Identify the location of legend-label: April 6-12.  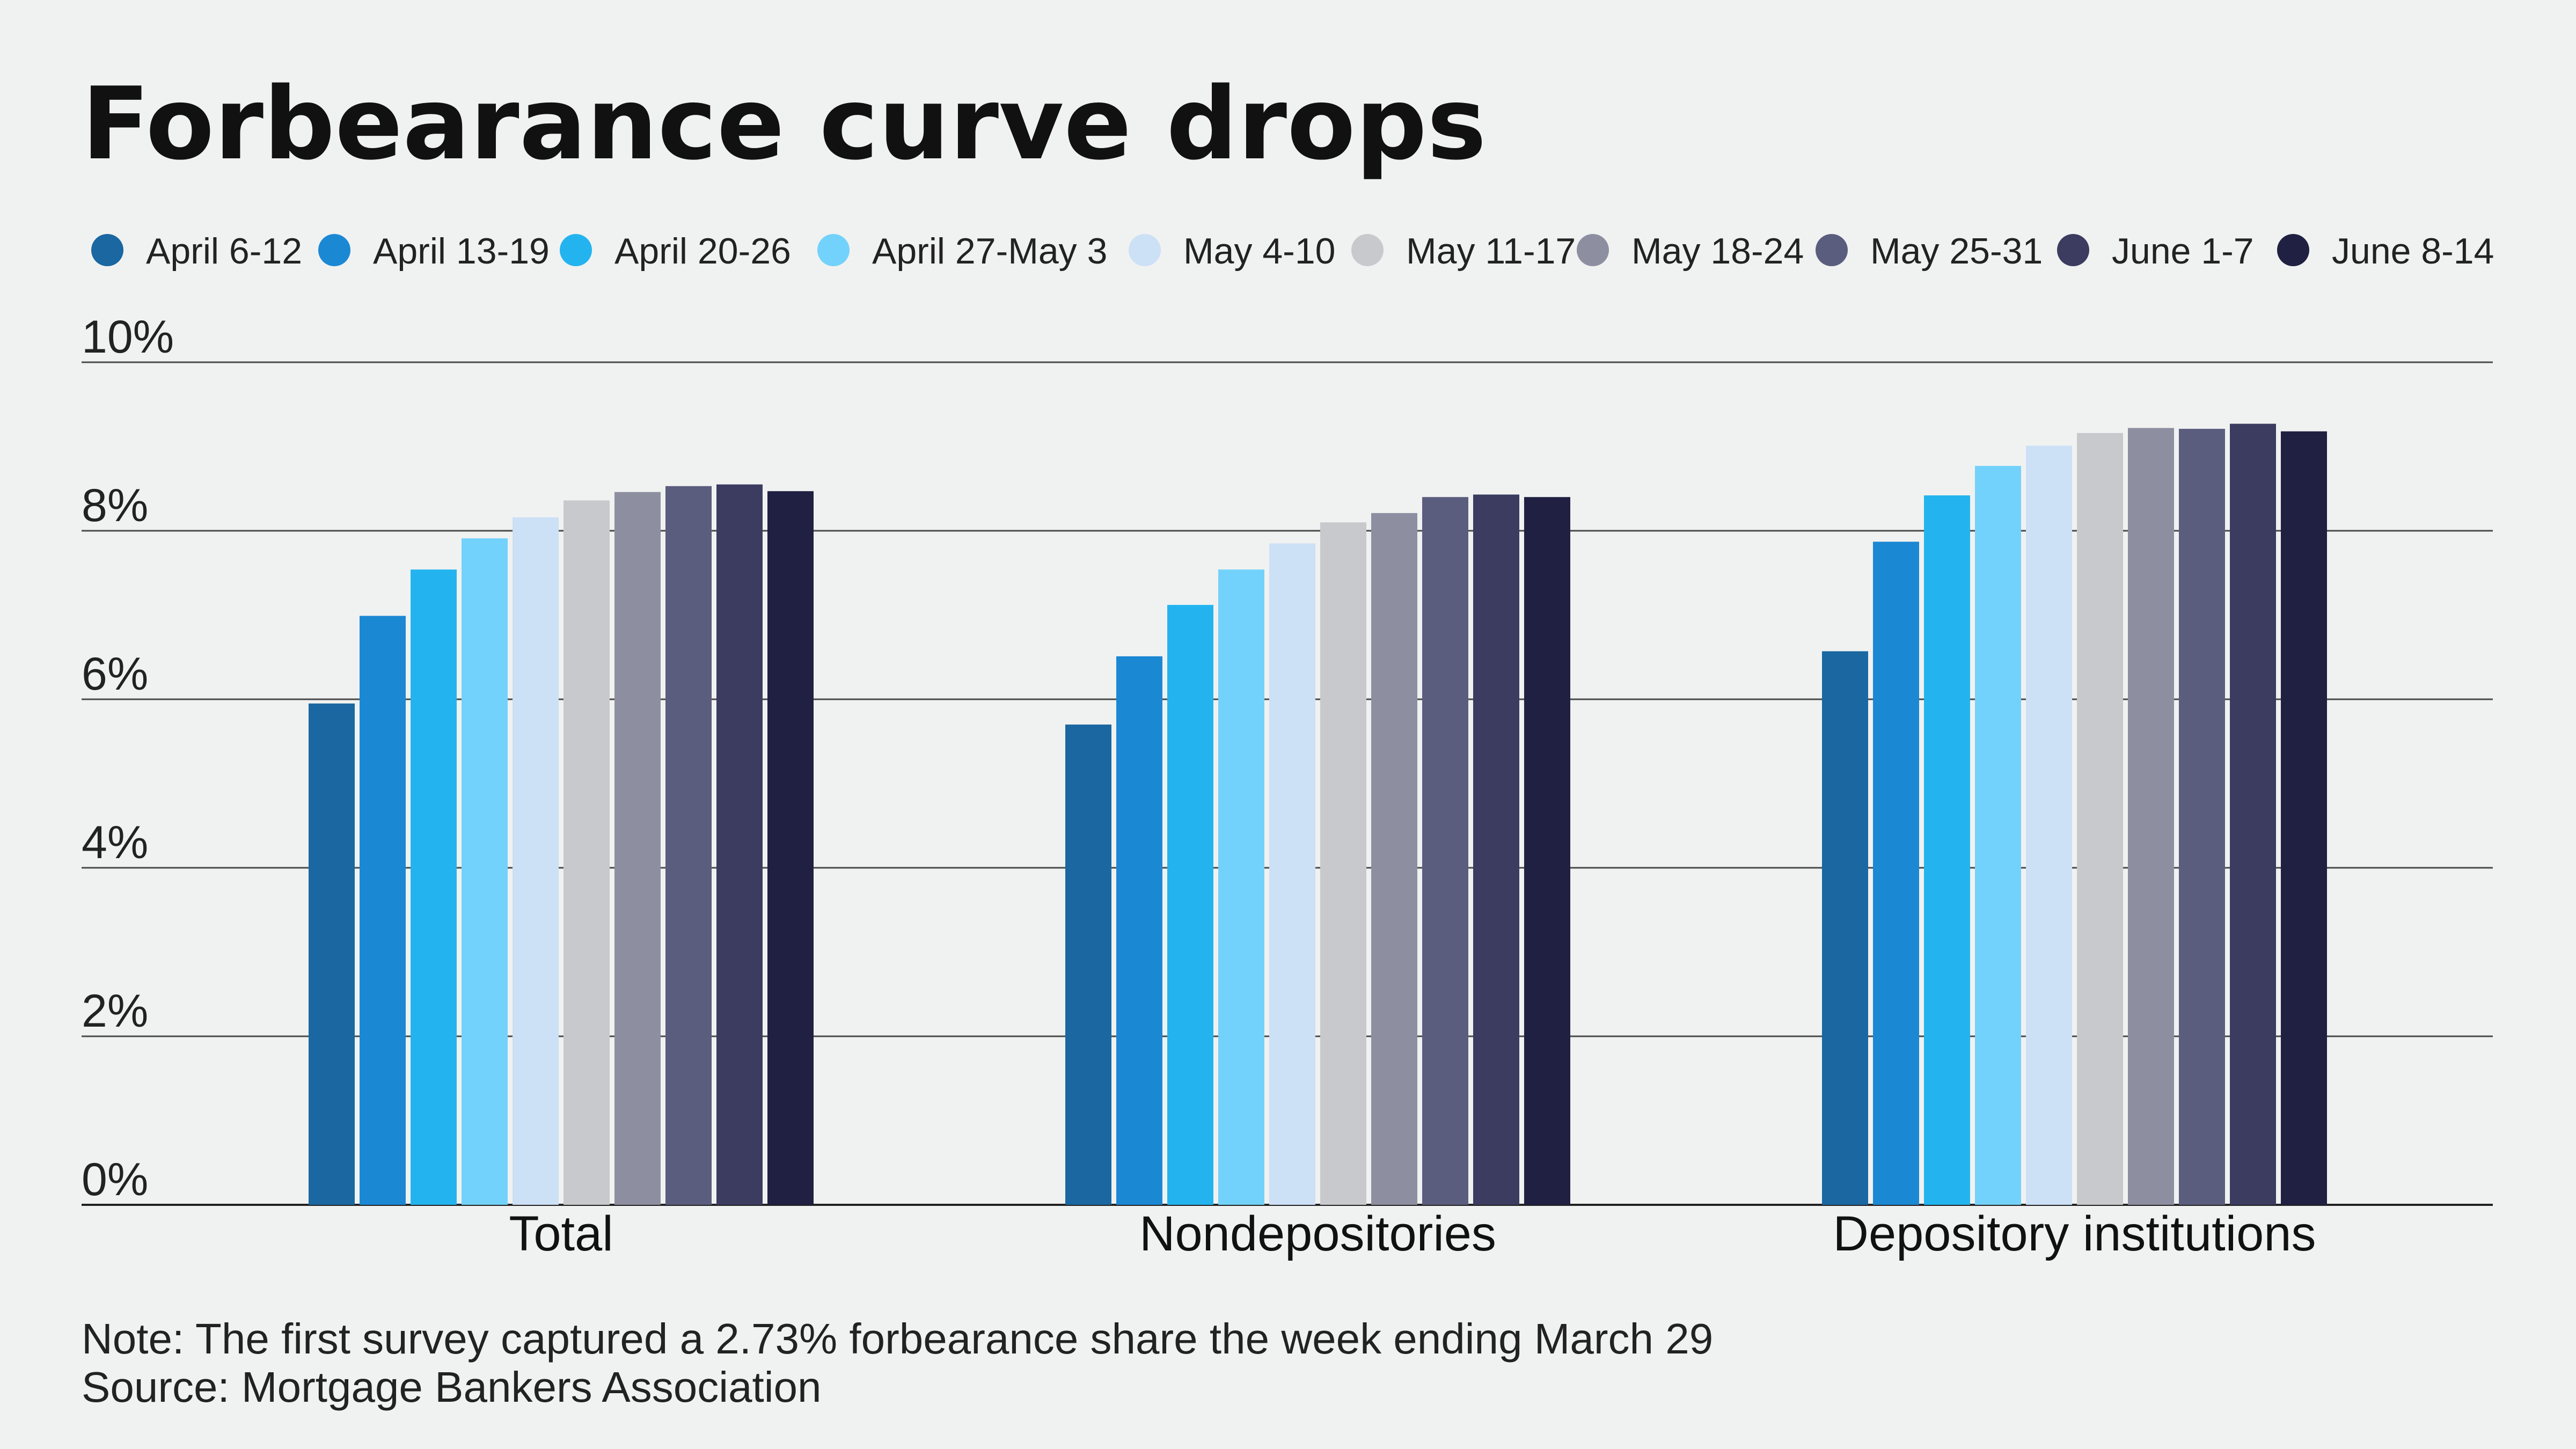
(224, 251).